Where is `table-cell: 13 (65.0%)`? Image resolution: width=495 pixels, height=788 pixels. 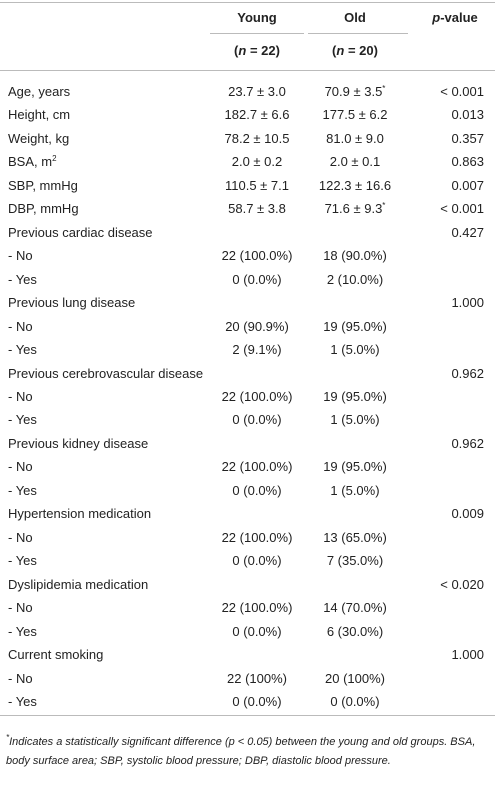
table-cell: 13 (65.0%) is located at coordinates (355, 537).